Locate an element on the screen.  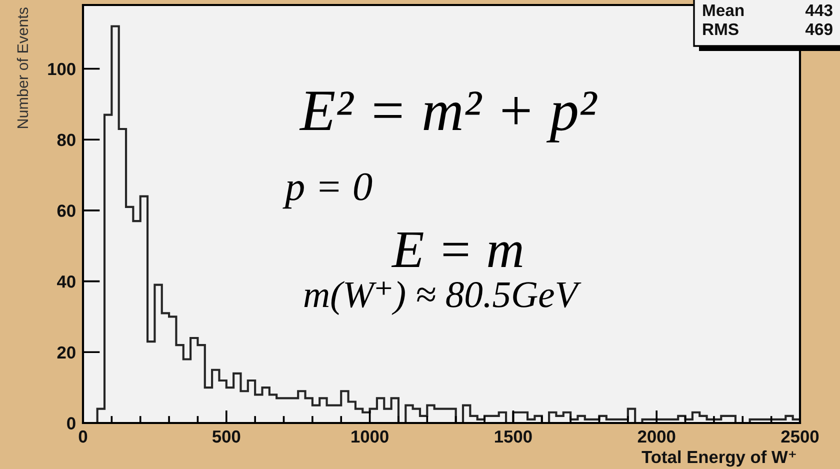
annotation: p = 0 is located at coordinates (327, 191).